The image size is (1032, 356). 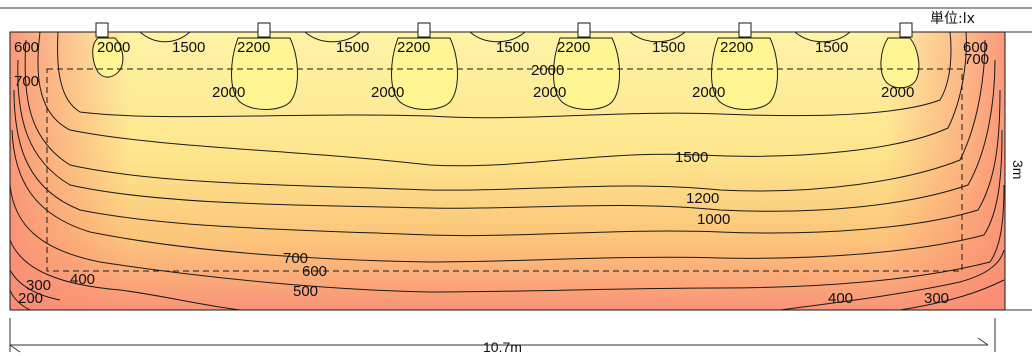 I want to click on label-400-left: 400, so click(x=82, y=279).